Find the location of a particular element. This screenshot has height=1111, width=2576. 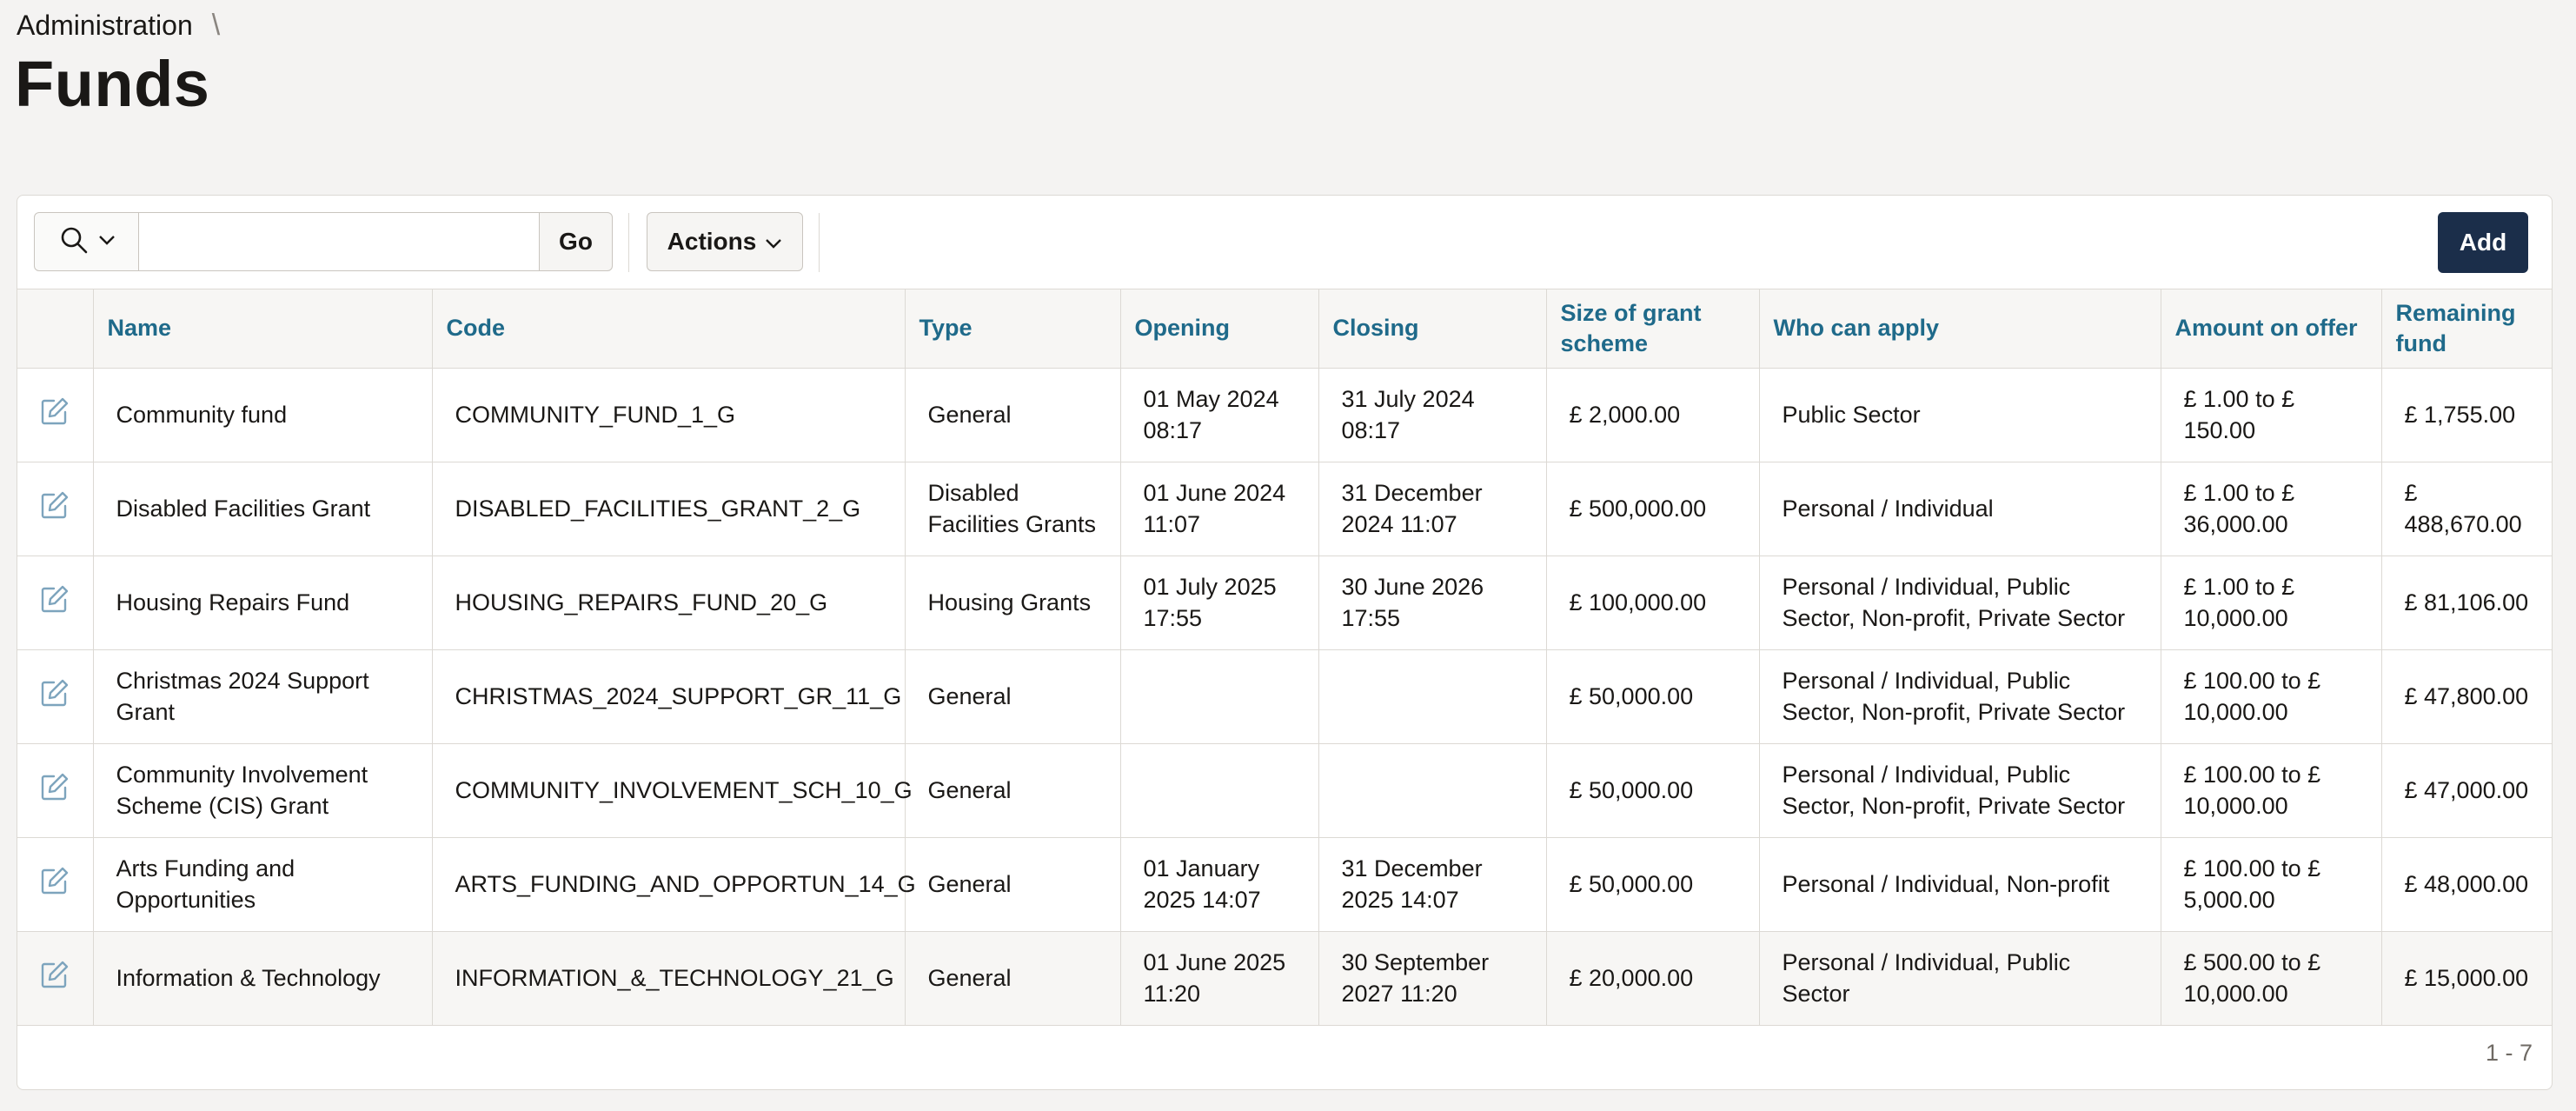

search-column-button is located at coordinates (86, 241).